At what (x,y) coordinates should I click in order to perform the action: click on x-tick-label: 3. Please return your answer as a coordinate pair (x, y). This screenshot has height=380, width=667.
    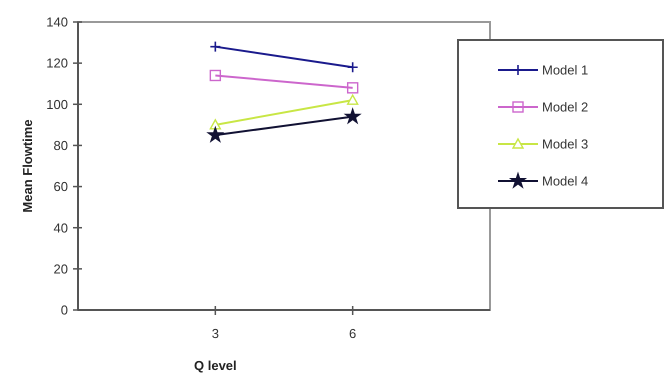
    Looking at the image, I should click on (215, 333).